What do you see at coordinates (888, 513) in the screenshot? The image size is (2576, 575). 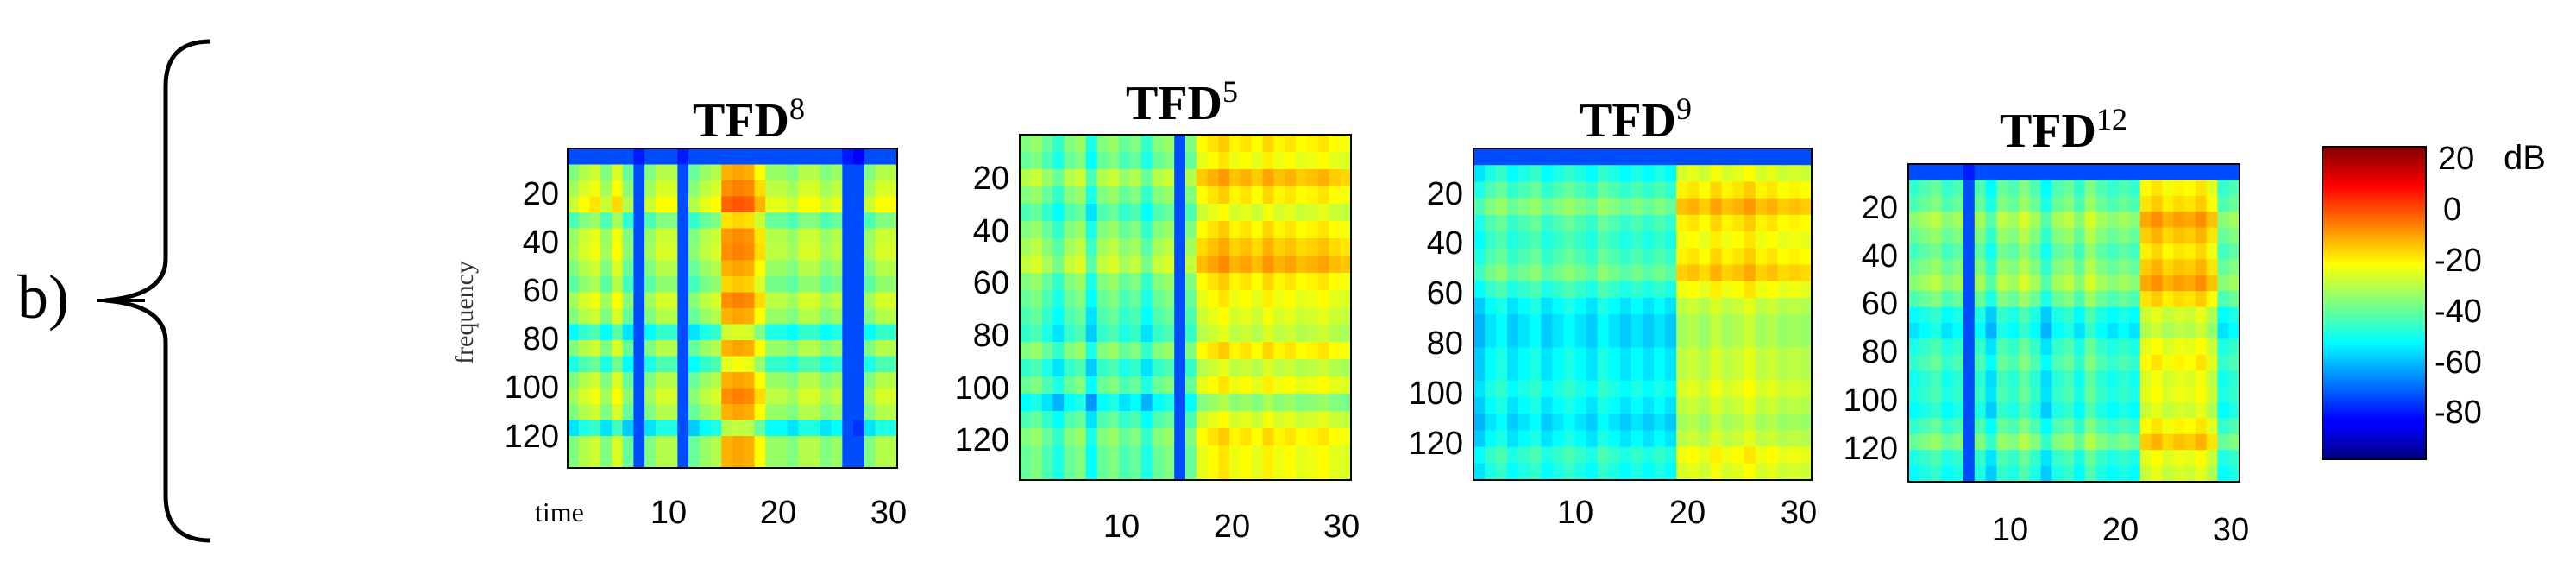 I see `x-tick-label: 30` at bounding box center [888, 513].